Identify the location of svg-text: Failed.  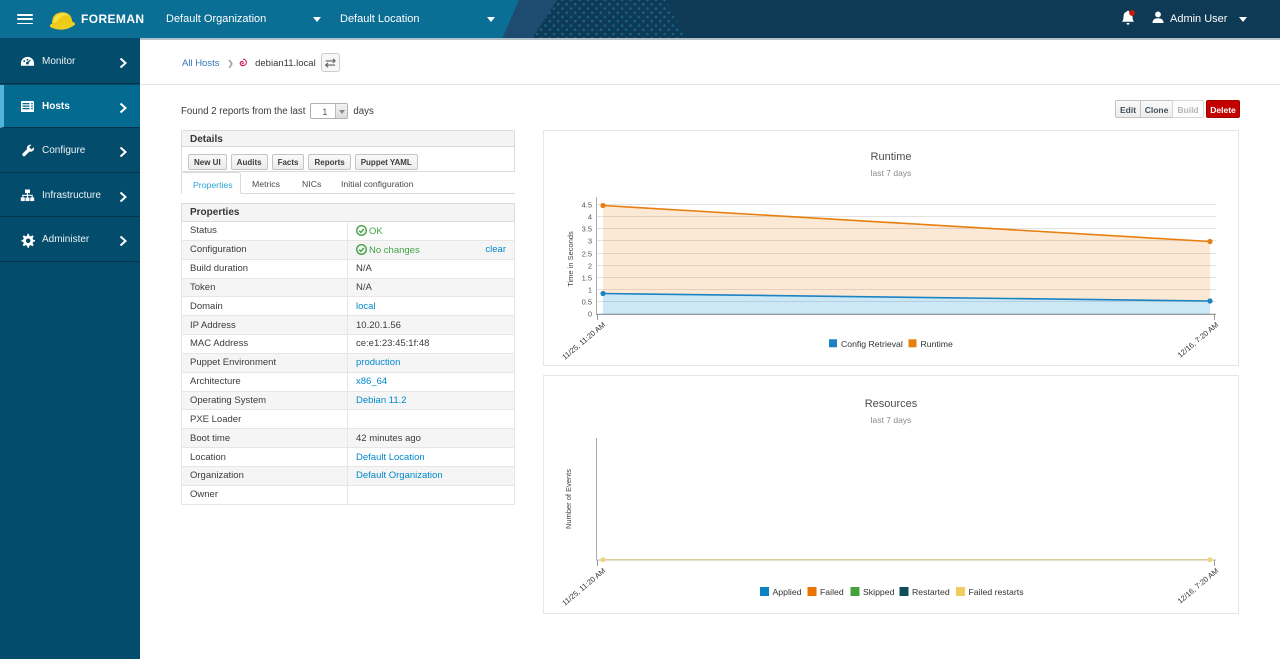
(832, 592).